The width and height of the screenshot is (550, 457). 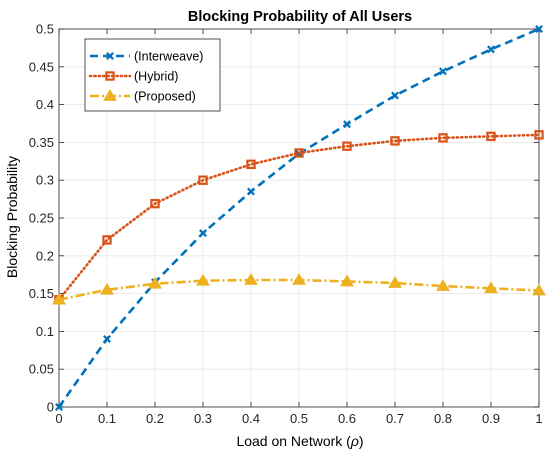 What do you see at coordinates (293, 441) in the screenshot?
I see `x-axis-label-text: Load on Network (` at bounding box center [293, 441].